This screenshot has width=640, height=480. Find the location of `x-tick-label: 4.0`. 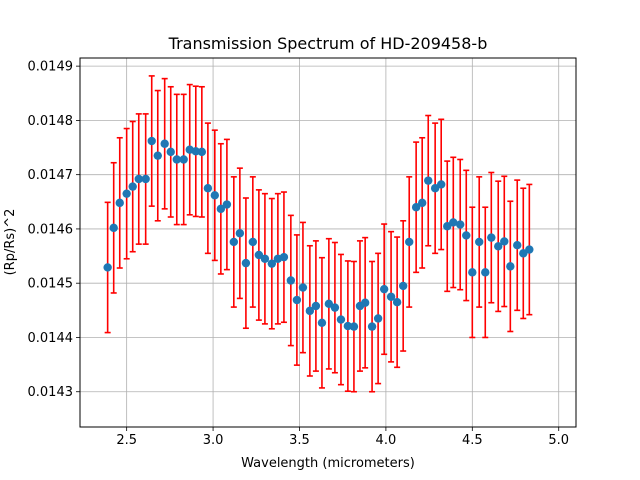

x-tick-label: 4.0 is located at coordinates (386, 440).